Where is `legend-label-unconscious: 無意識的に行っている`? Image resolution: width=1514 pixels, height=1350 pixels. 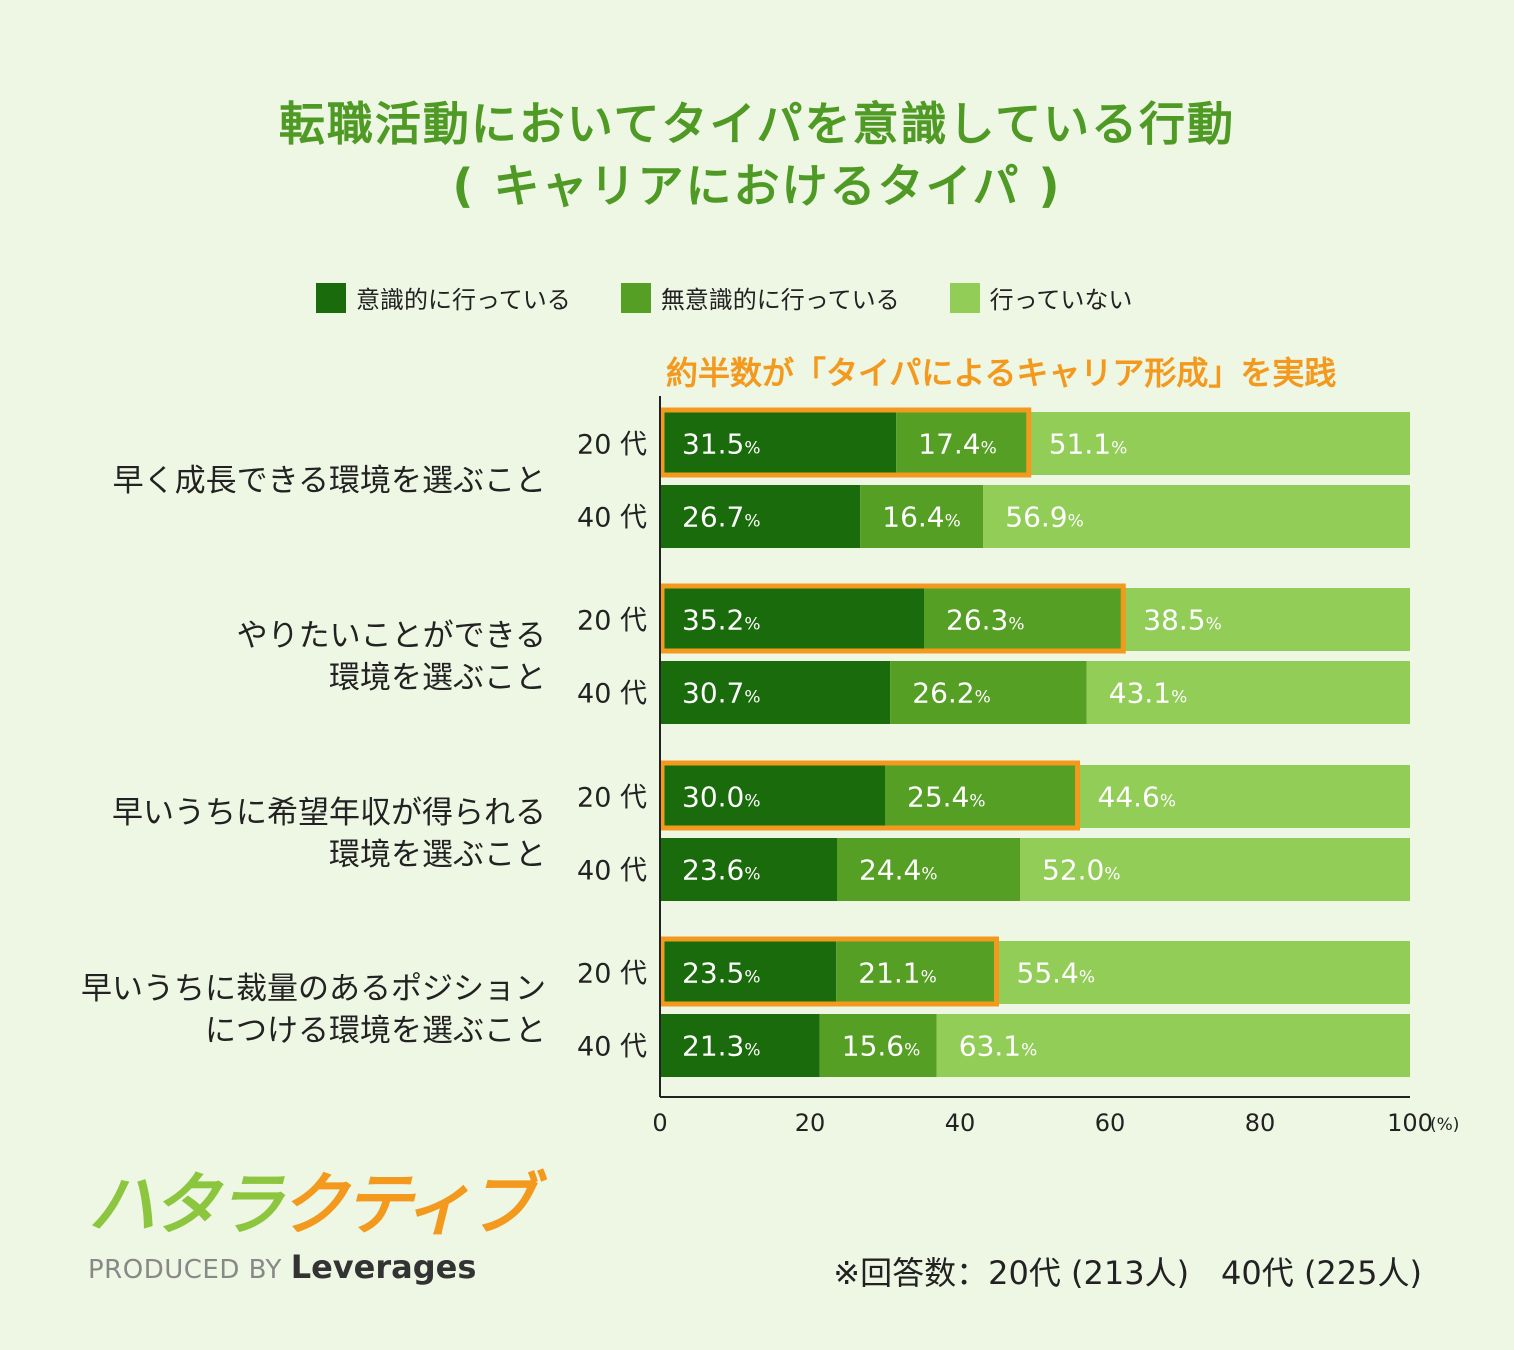
legend-label-unconscious: 無意識的に行っている is located at coordinates (780, 300).